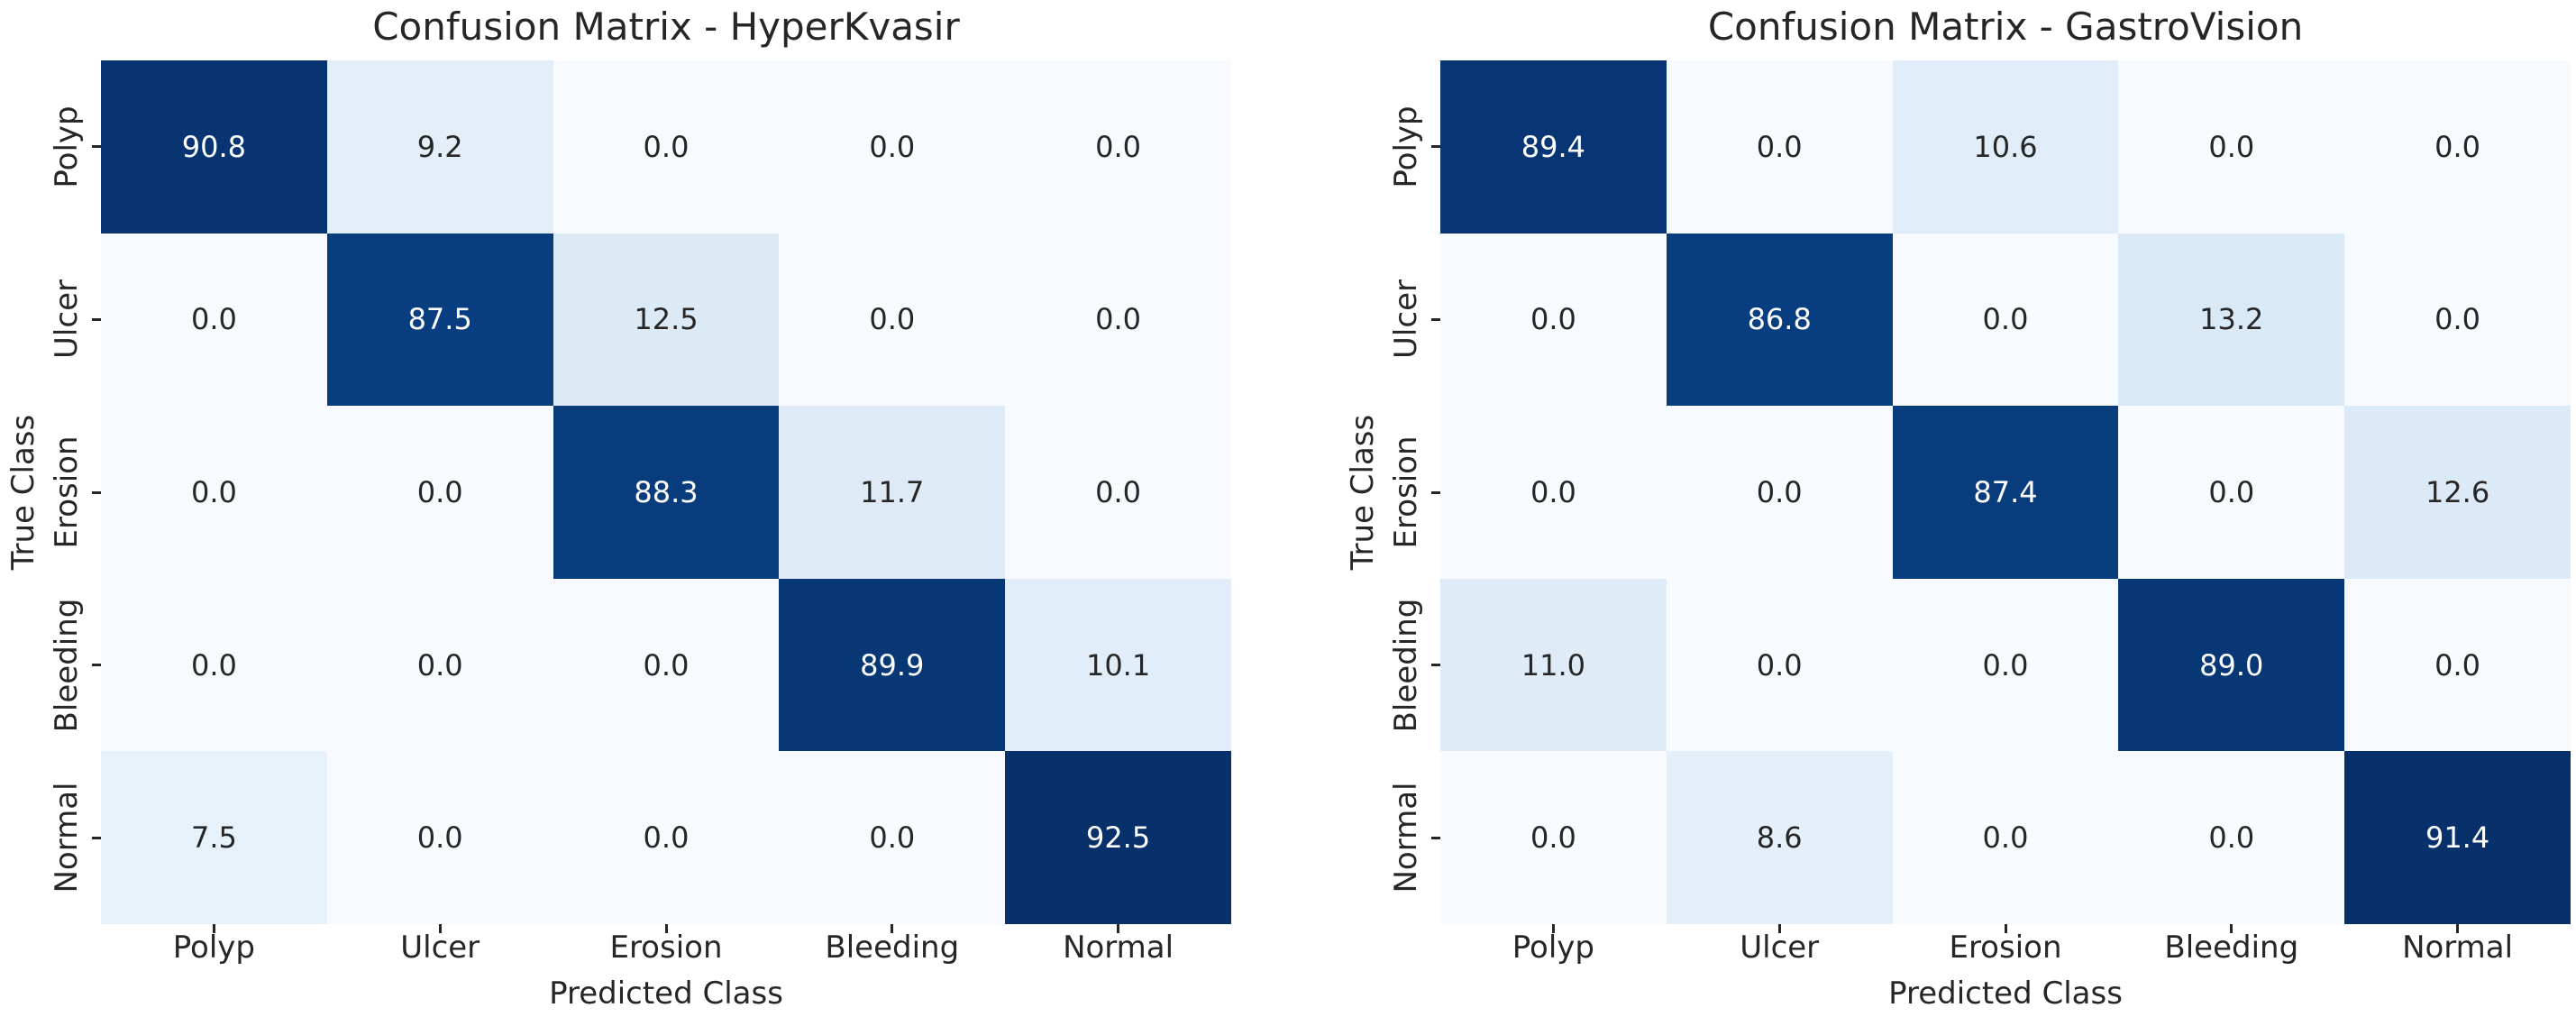 The width and height of the screenshot is (2576, 1017). I want to click on cell-value: 12.6, so click(2457, 492).